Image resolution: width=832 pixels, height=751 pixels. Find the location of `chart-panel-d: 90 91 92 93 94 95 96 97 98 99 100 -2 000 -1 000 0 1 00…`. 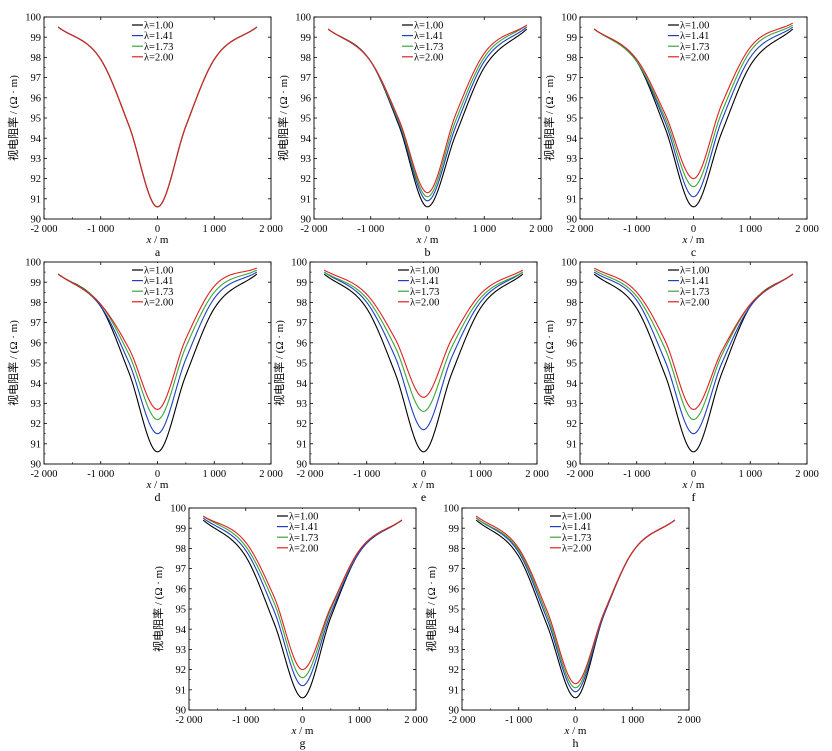

chart-panel-d: 90 91 92 93 94 95 96 97 98 99 100 -2 000 -1 000 0 1 00… is located at coordinates (144, 381).